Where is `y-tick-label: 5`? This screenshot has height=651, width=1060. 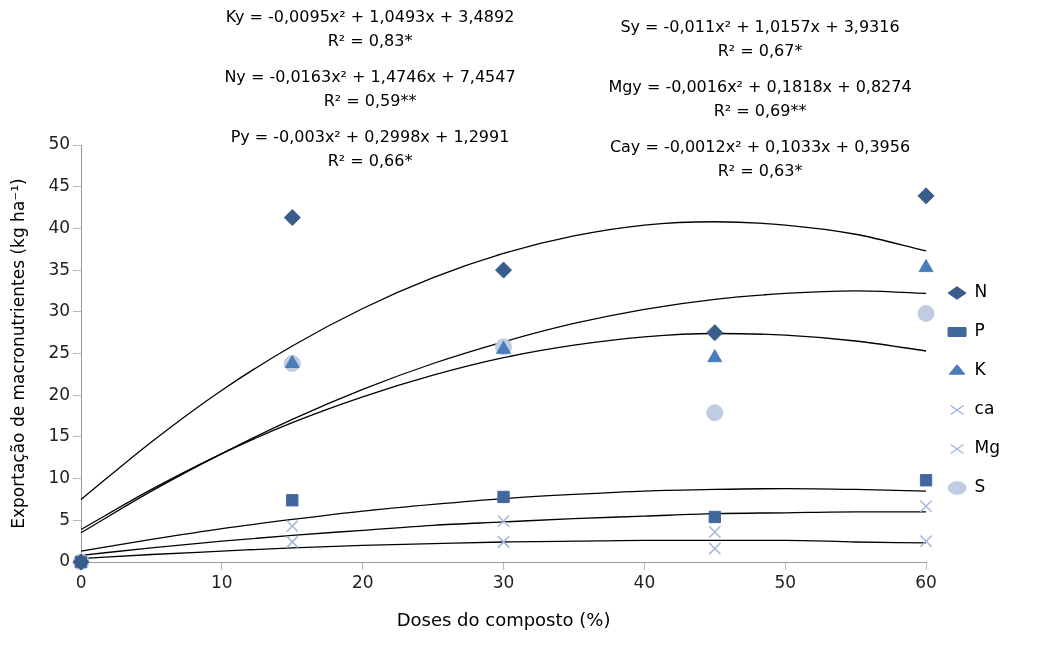 y-tick-label: 5 is located at coordinates (65, 518).